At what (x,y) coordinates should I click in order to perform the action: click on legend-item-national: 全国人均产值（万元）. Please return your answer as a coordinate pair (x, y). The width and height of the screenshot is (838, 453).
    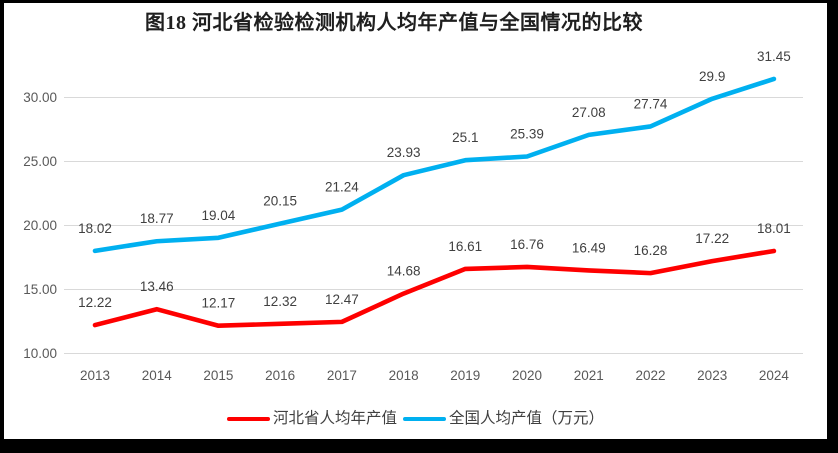
    Looking at the image, I should click on (503, 419).